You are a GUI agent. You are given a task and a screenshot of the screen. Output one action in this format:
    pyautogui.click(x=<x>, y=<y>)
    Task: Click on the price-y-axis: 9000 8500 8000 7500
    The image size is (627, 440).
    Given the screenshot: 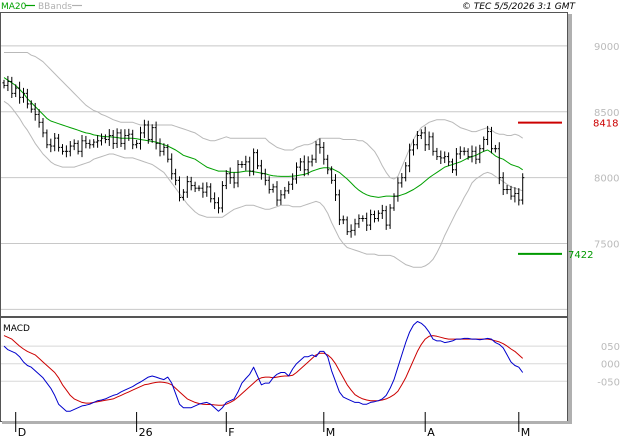 What is the action you would take?
    pyautogui.click(x=606, y=146)
    